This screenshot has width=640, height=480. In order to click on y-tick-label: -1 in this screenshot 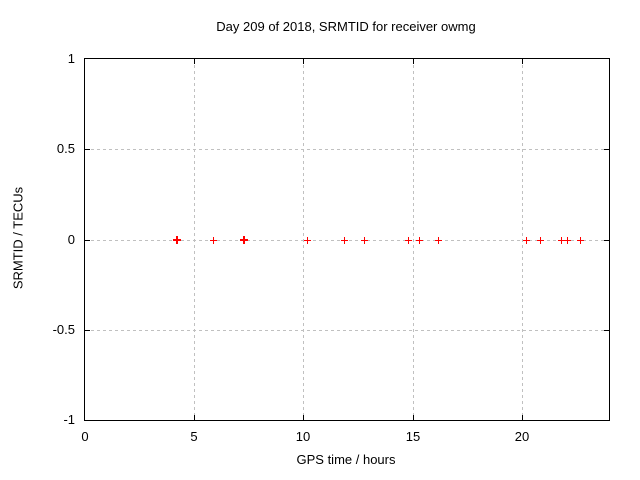, I will do `click(69, 419)`.